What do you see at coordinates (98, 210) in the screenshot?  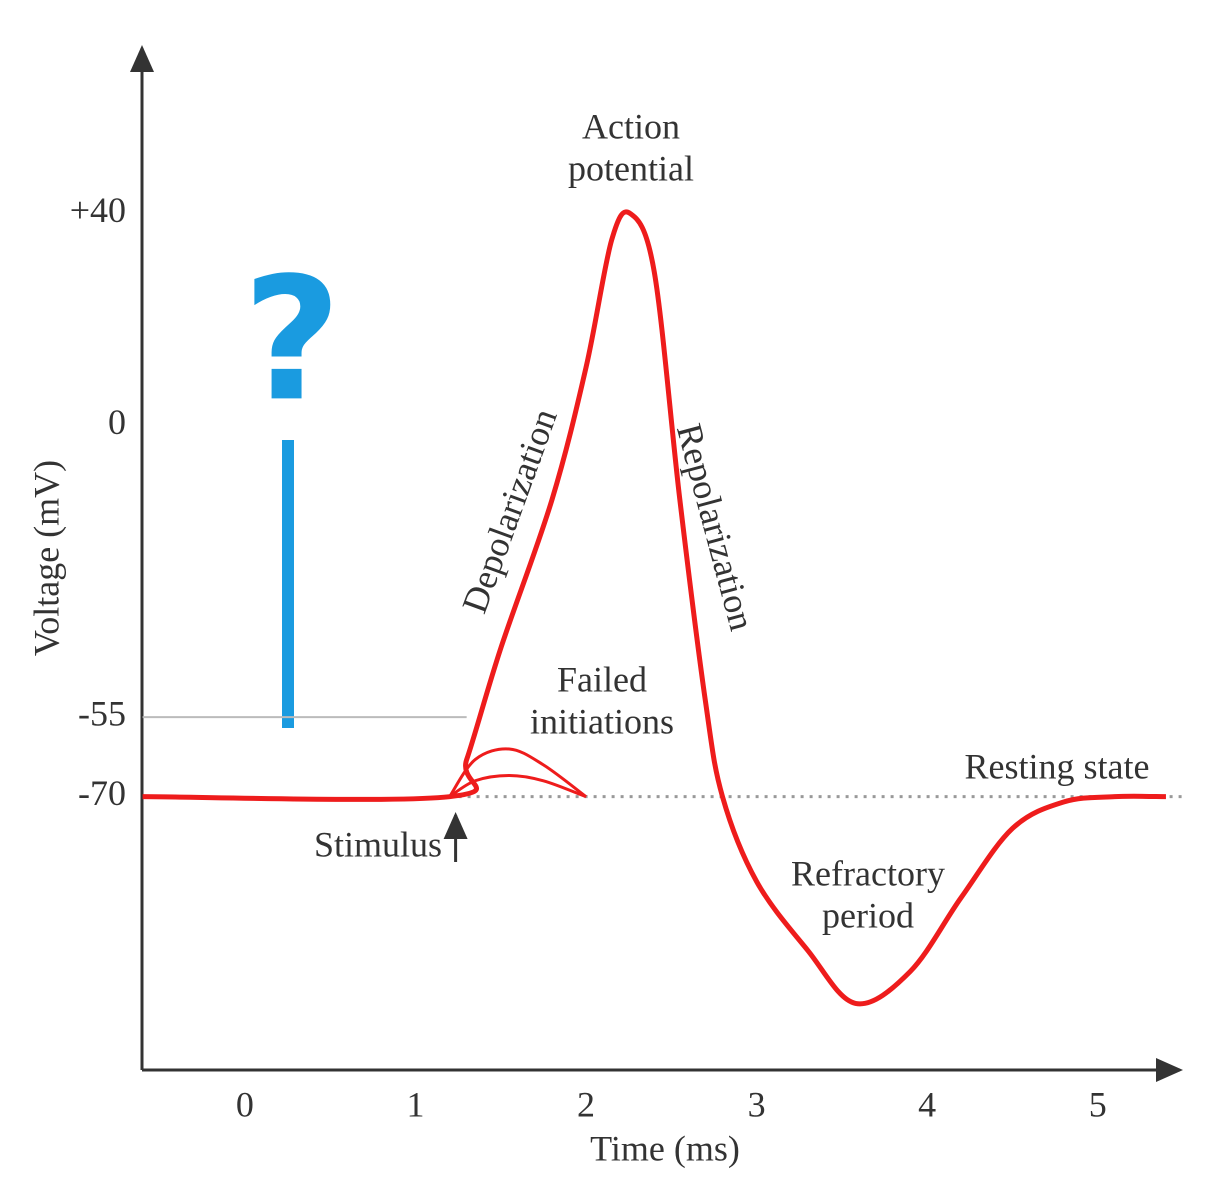 I see `y-tick-label: +40` at bounding box center [98, 210].